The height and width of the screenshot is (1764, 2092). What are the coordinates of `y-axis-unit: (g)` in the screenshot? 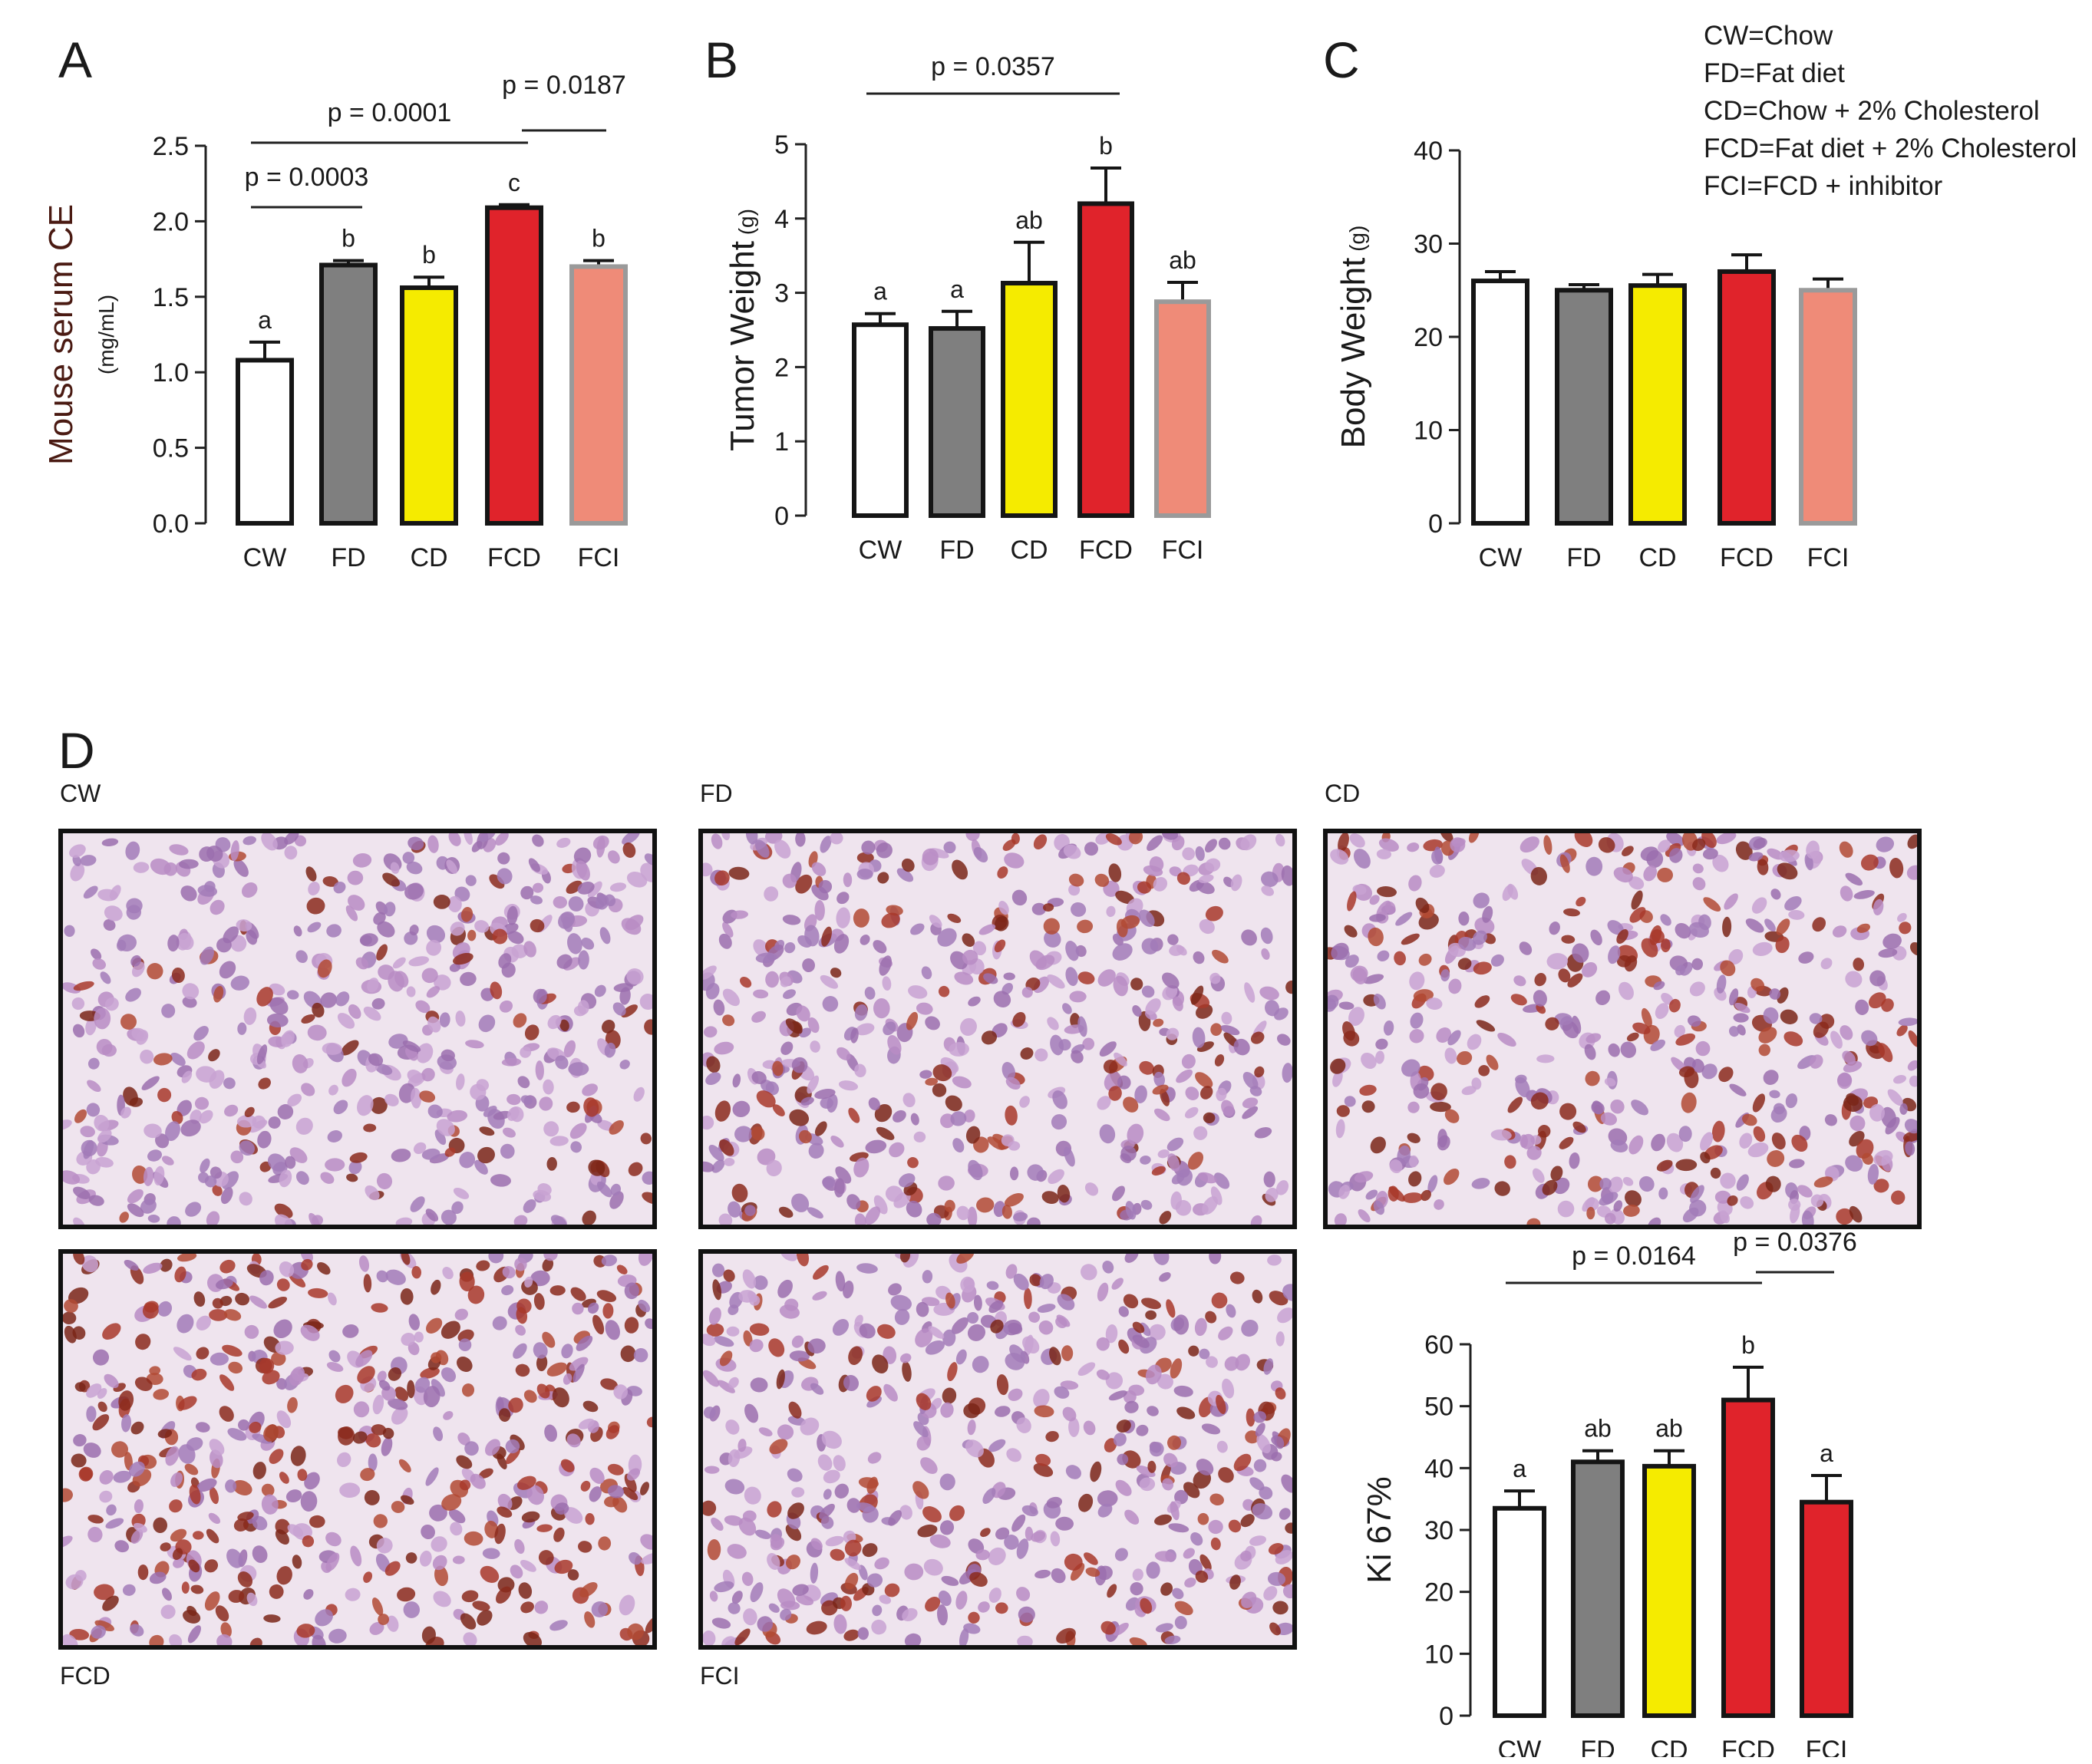 It's located at (746, 225).